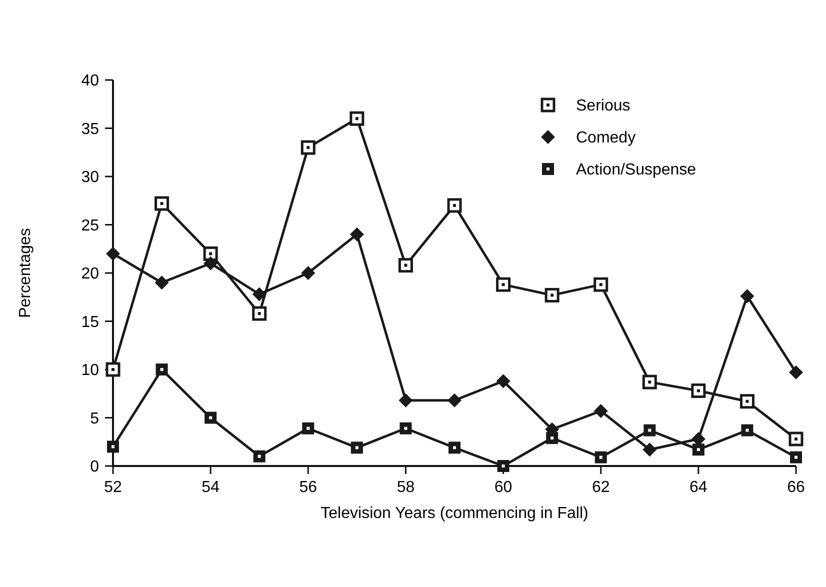  Describe the element at coordinates (90, 81) in the screenshot. I see `y-tick-label: 40` at that location.